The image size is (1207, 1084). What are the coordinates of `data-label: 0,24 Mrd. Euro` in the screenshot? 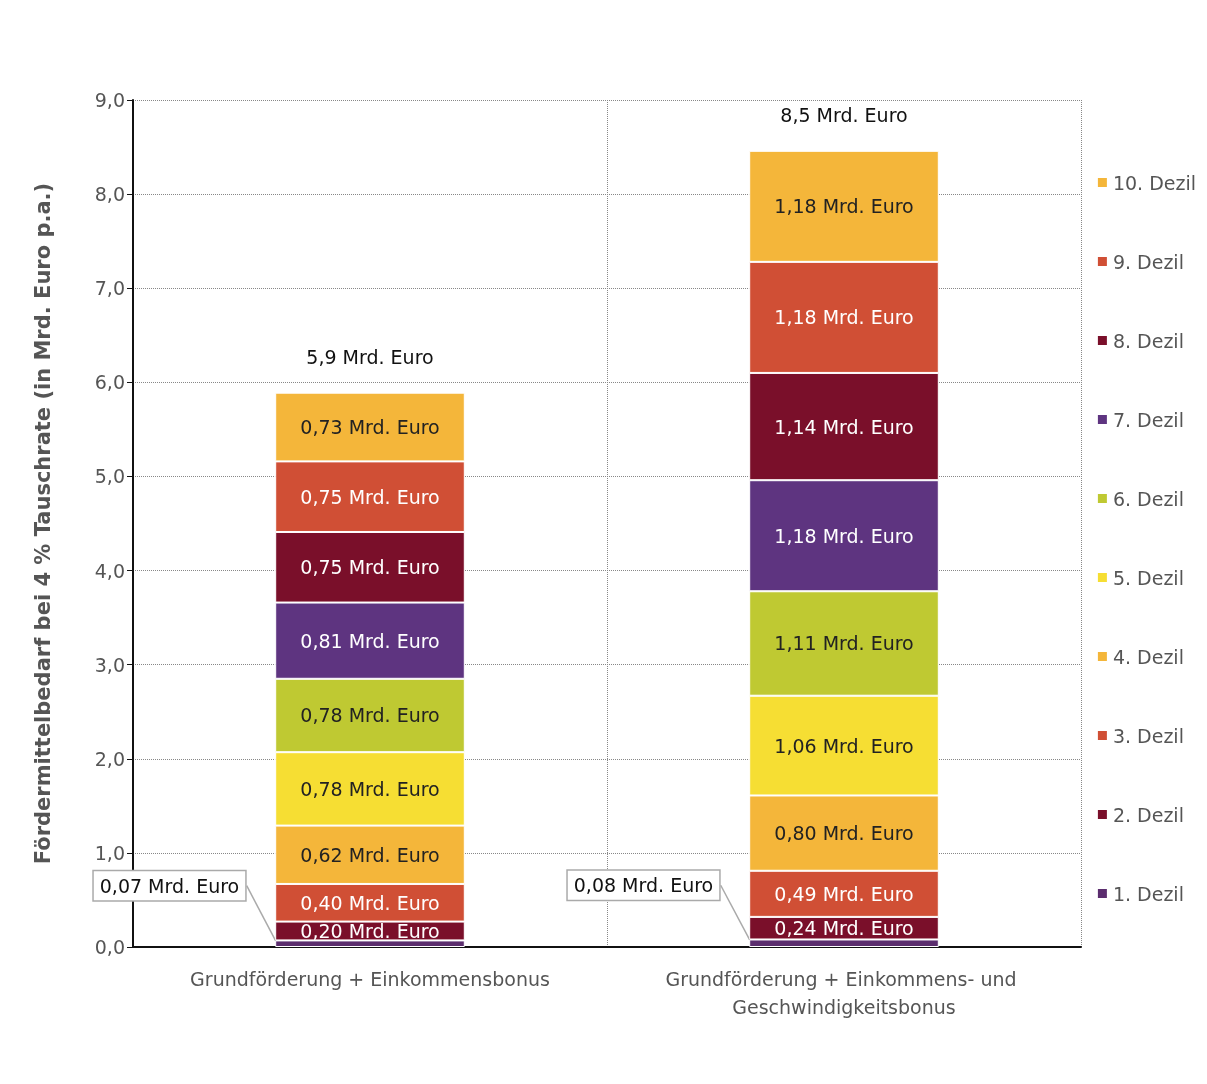 It's located at (844, 928).